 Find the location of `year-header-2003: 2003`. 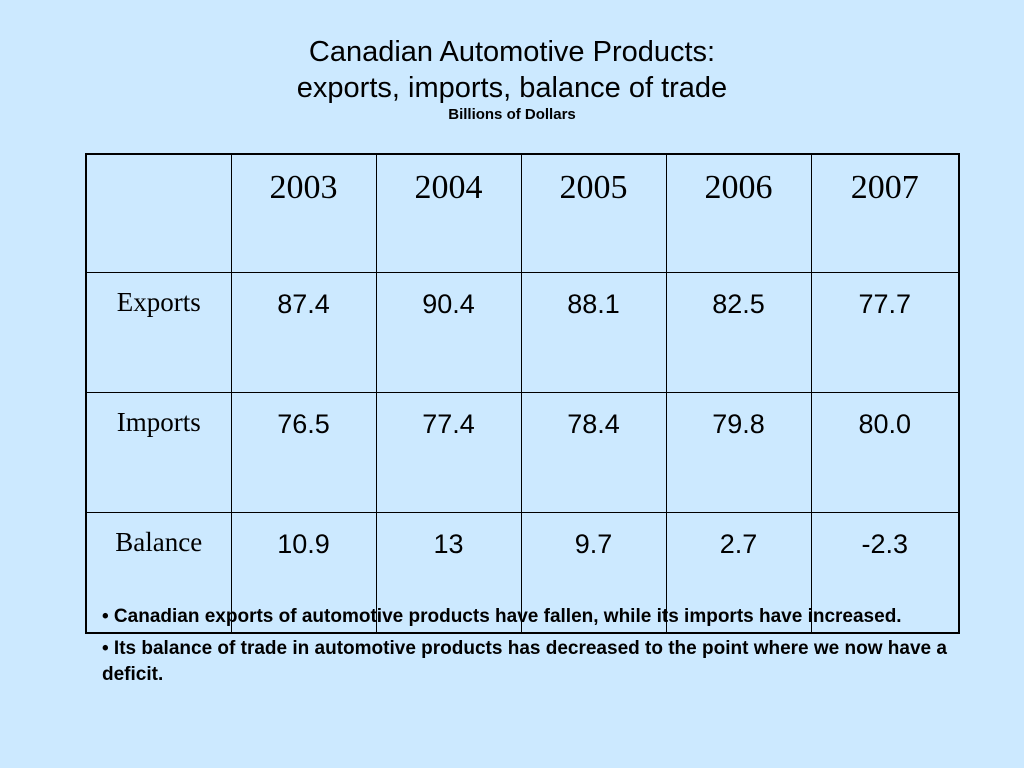

year-header-2003: 2003 is located at coordinates (303, 213).